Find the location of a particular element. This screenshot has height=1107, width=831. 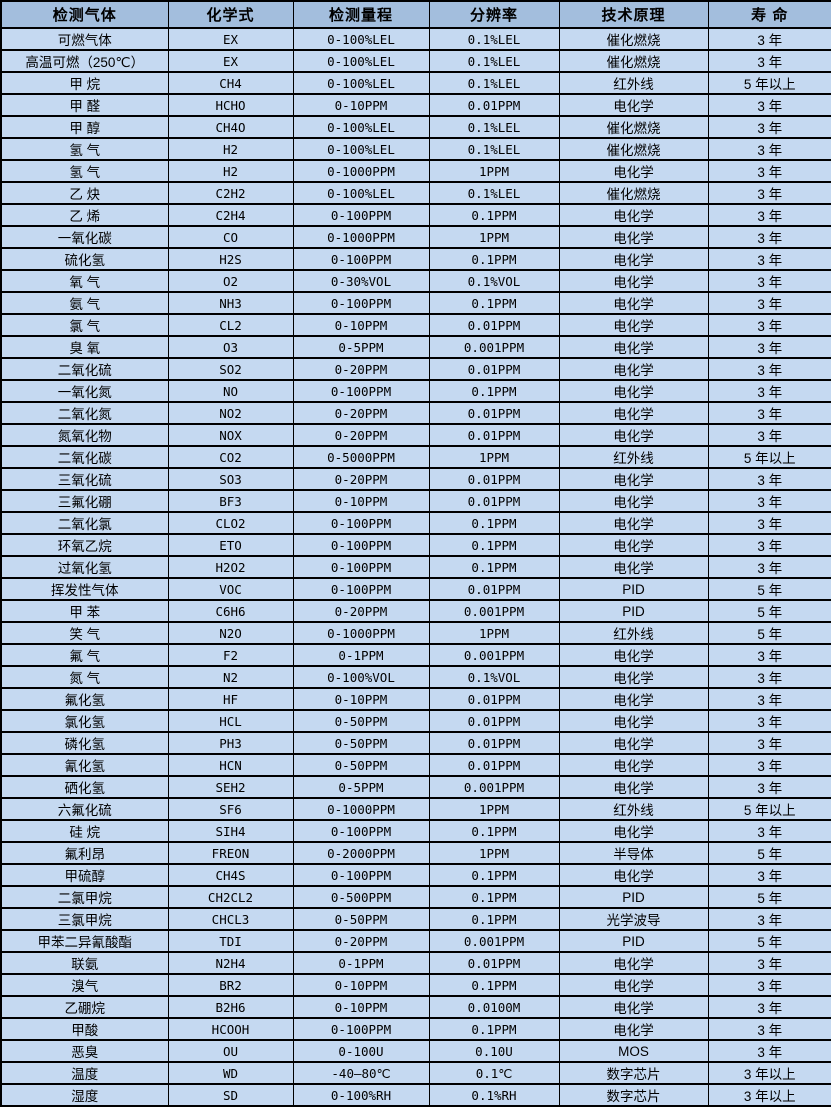

cell-chemical-formula: H2O2 is located at coordinates (230, 567).